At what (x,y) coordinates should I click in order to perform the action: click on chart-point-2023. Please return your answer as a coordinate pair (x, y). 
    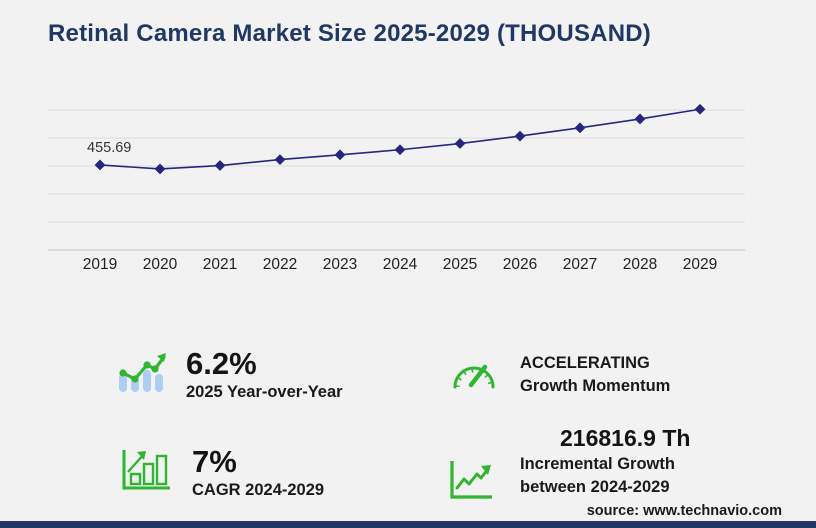
    Looking at the image, I should click on (340, 155).